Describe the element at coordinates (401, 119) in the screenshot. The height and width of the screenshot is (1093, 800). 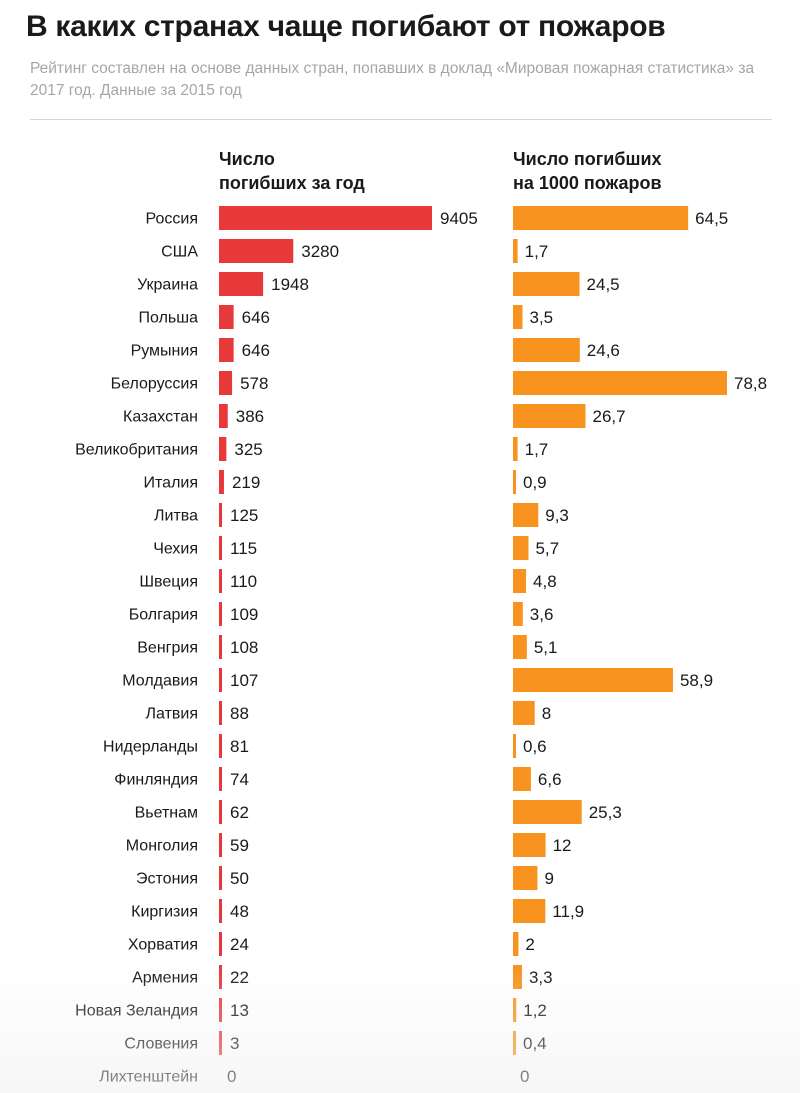
I see `divider-line` at that location.